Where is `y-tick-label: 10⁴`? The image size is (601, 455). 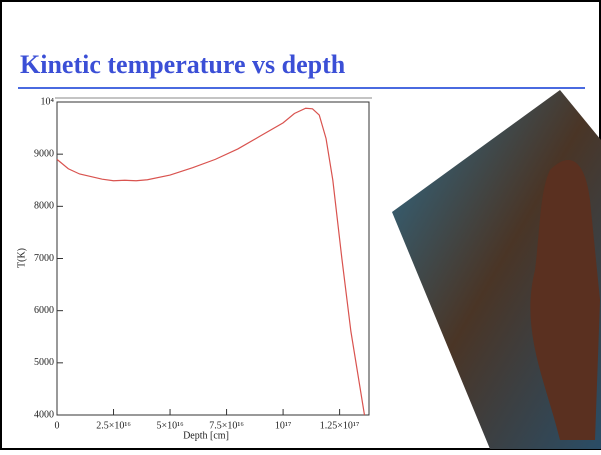
y-tick-label: 10⁴ is located at coordinates (48, 101).